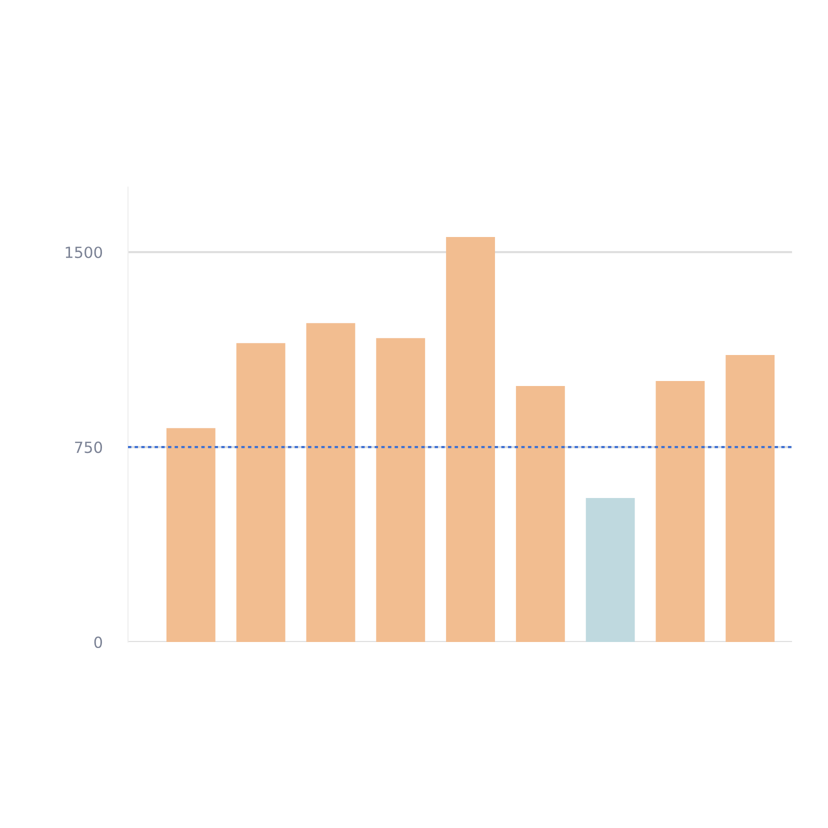  Describe the element at coordinates (98, 642) in the screenshot. I see `y-tick-label: 0` at that location.